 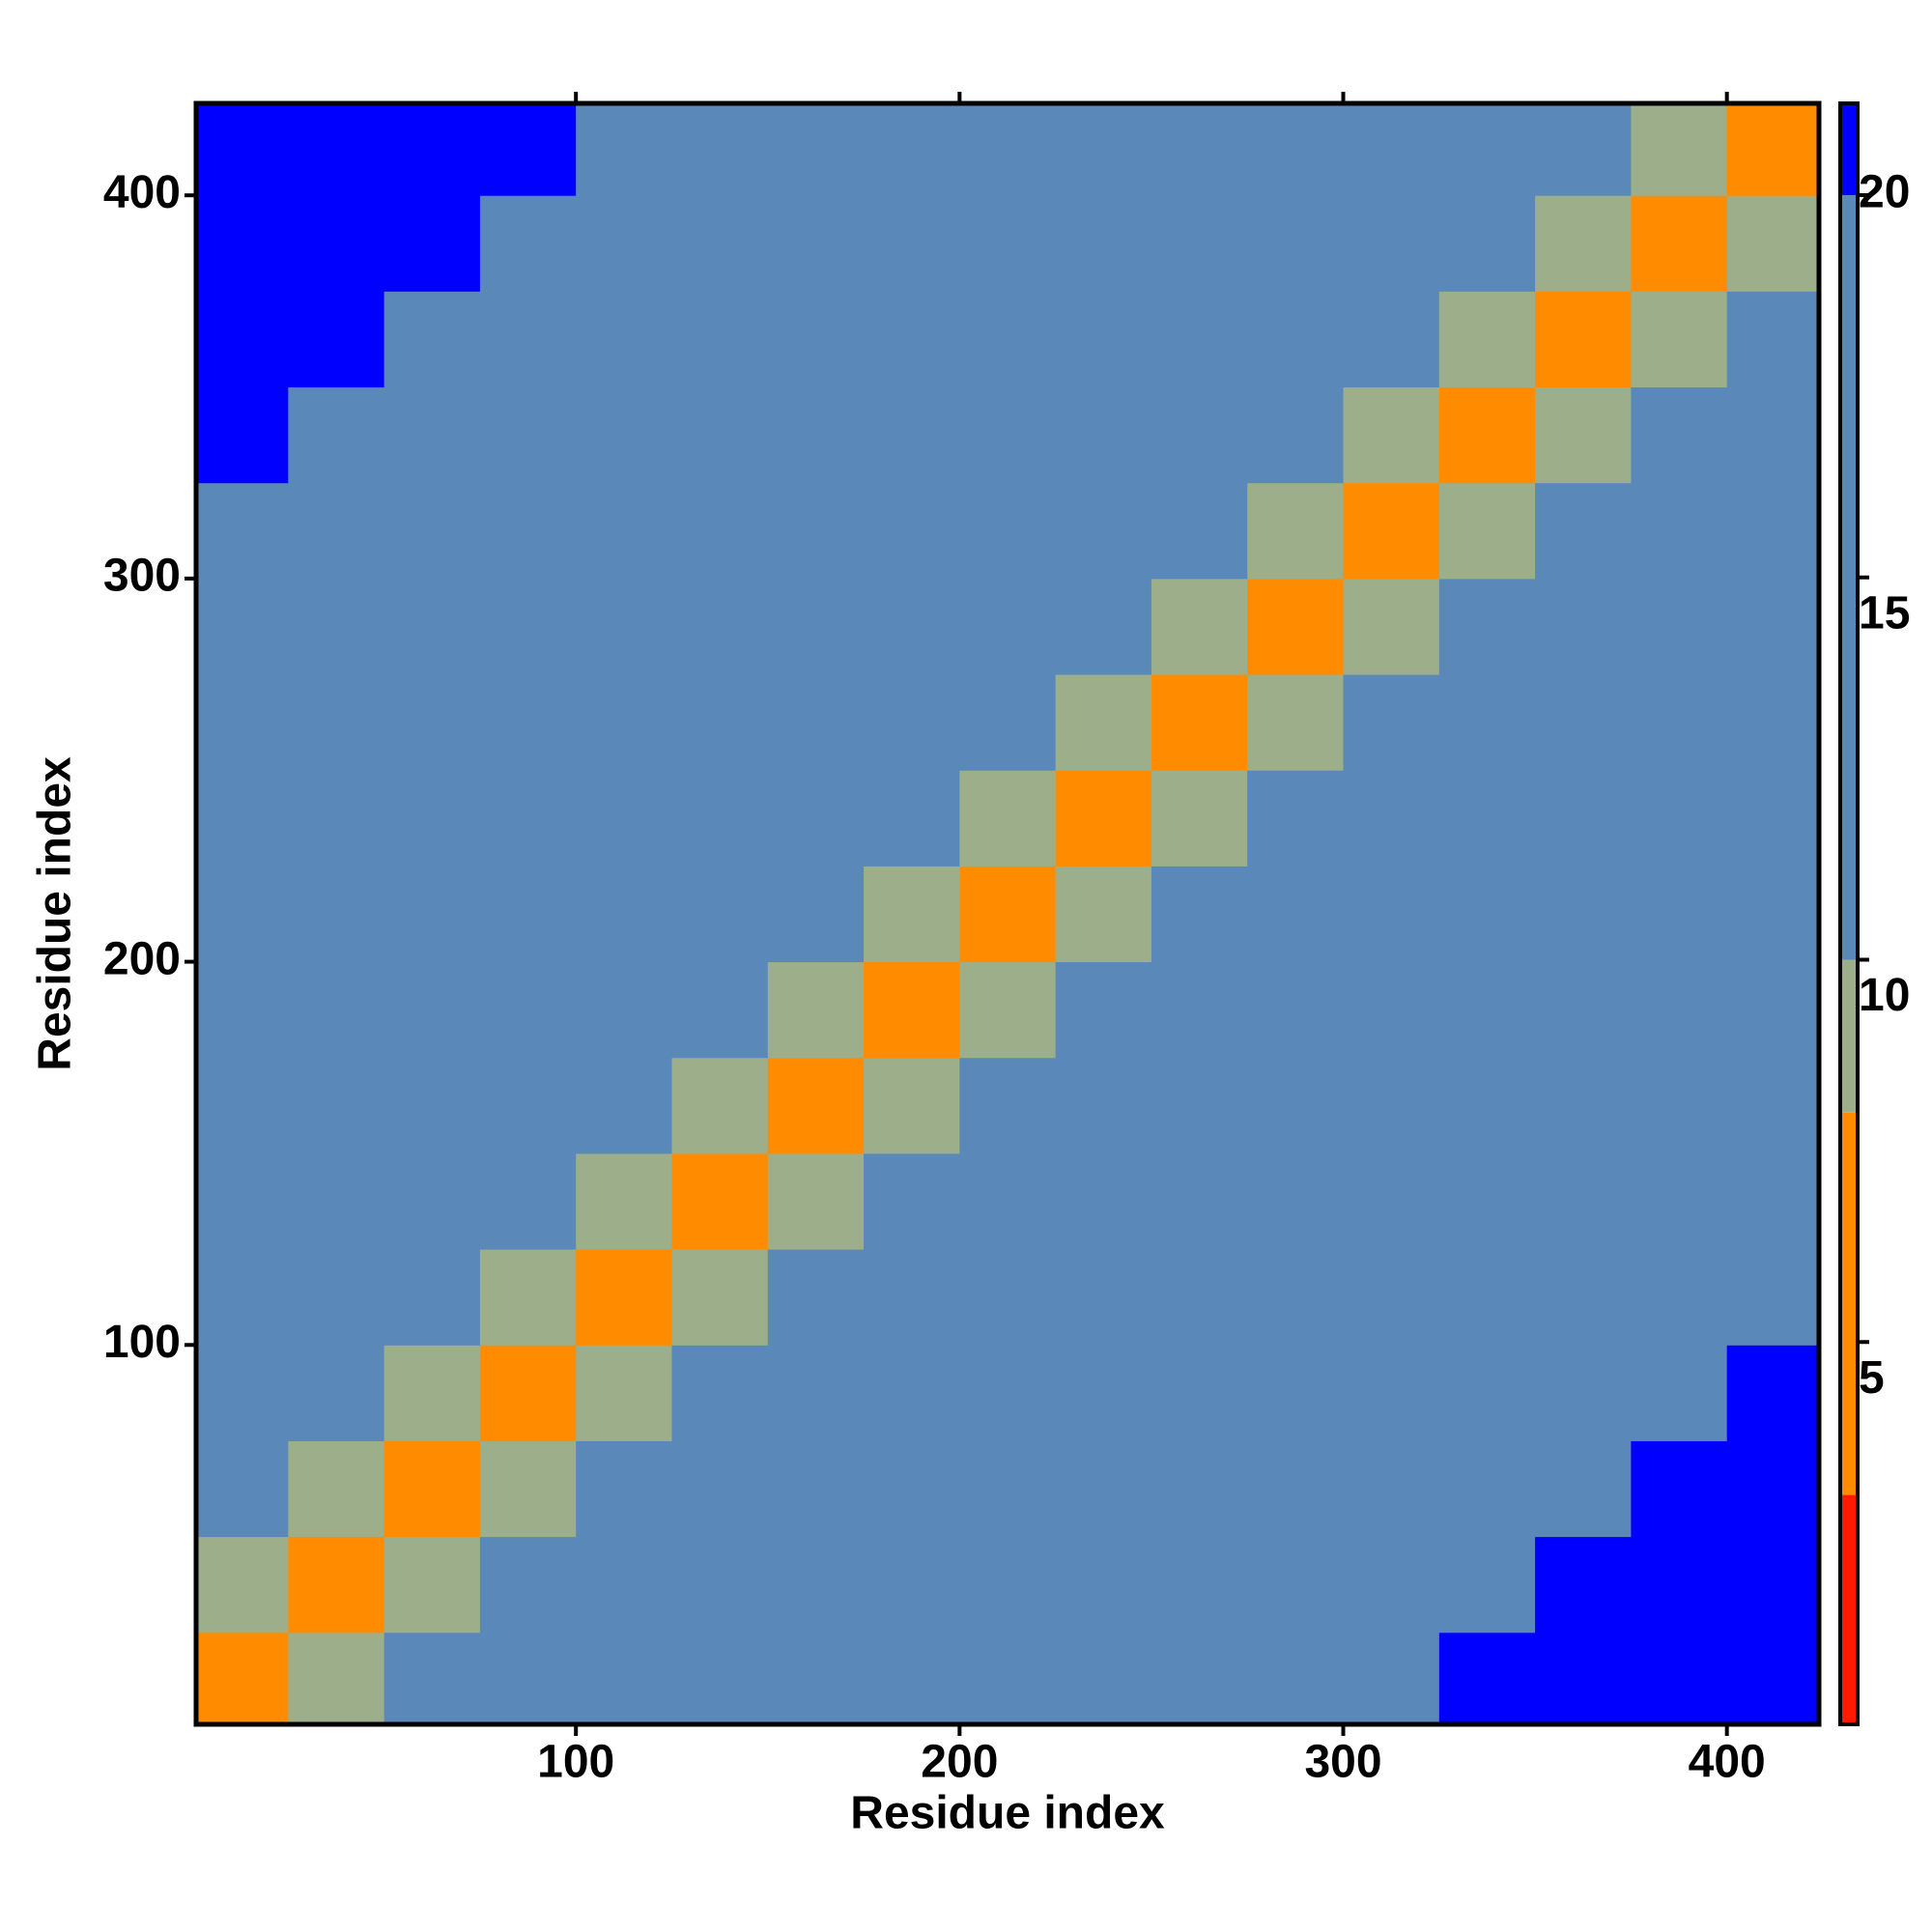 I want to click on y-tick-label: 100, so click(x=142, y=1342).